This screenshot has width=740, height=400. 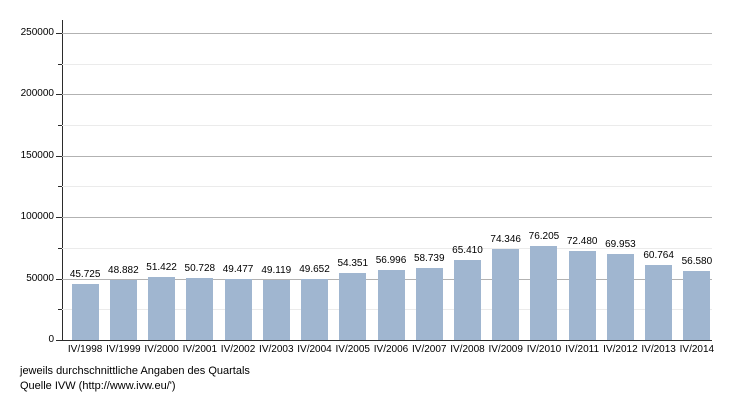 What do you see at coordinates (620, 244) in the screenshot?
I see `bar-value-label: 69.953` at bounding box center [620, 244].